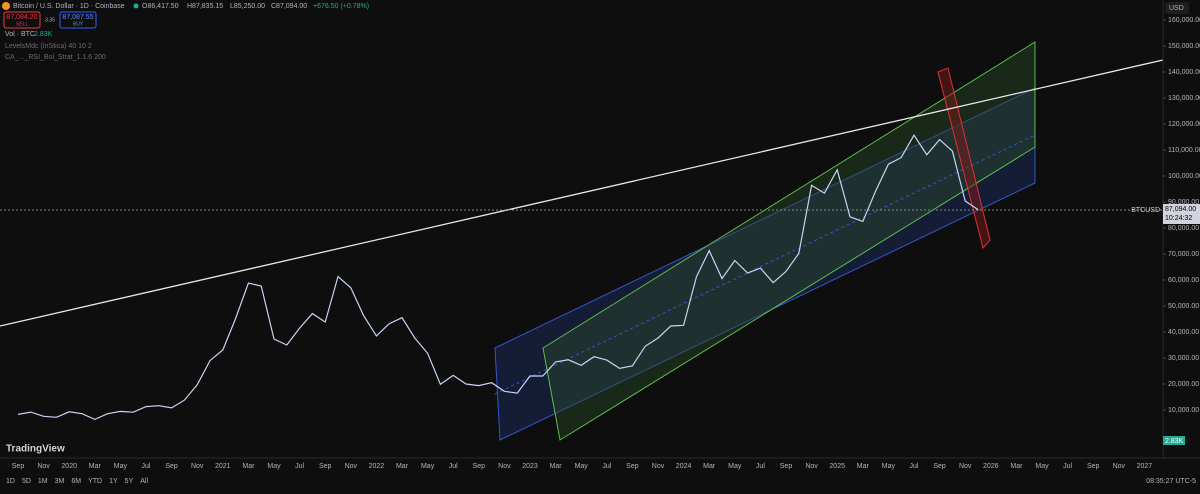  What do you see at coordinates (1184, 124) in the screenshot?
I see `y-tick-label: 120,000.00` at bounding box center [1184, 124].